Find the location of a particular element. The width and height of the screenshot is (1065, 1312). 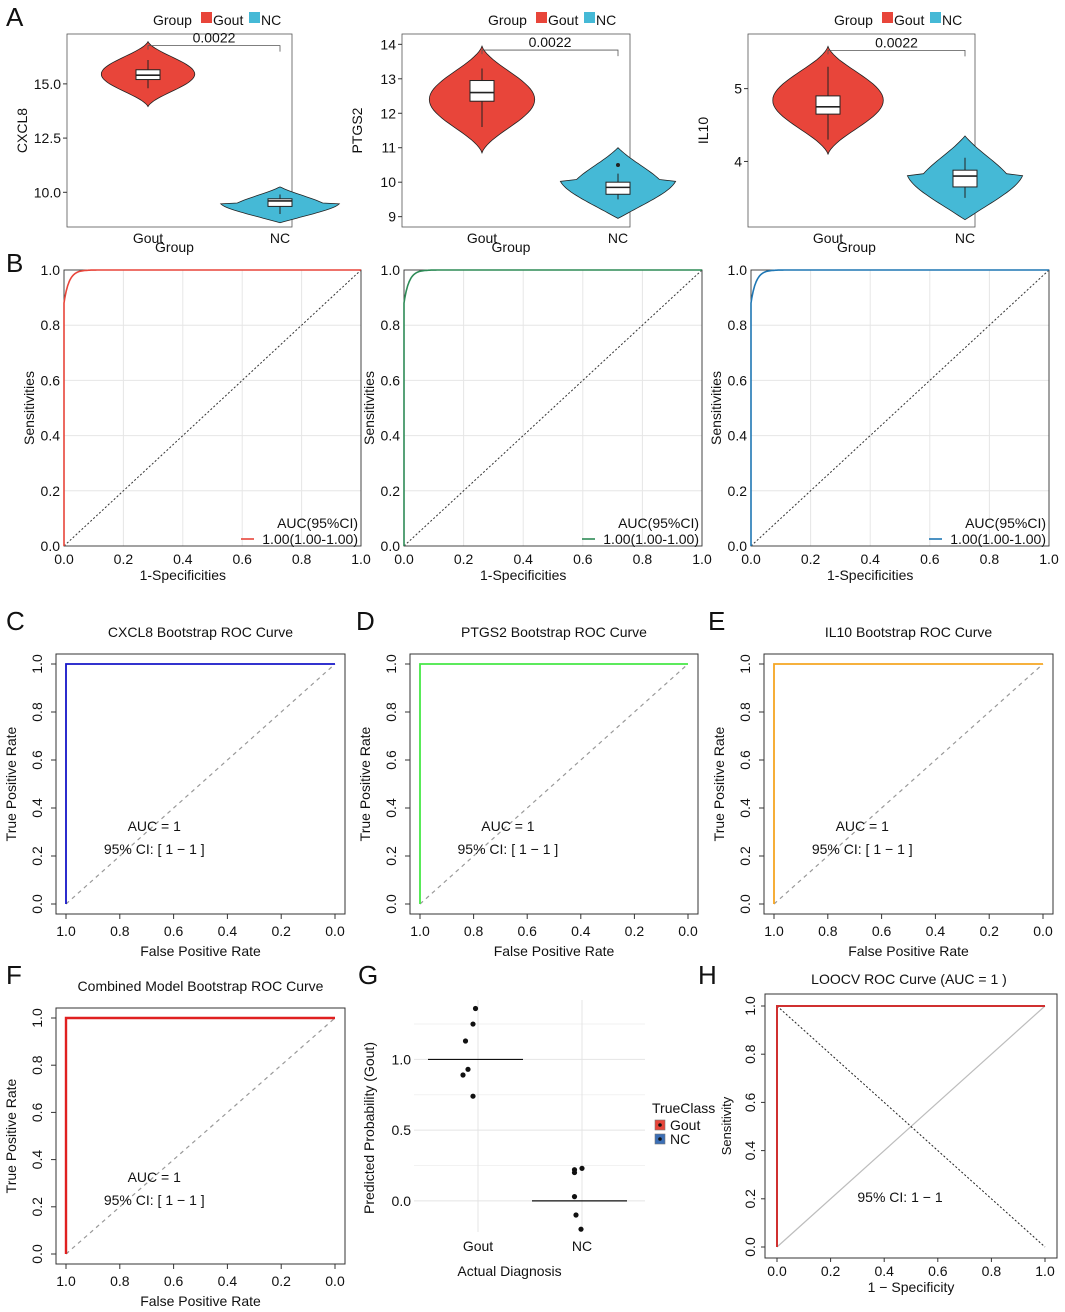

legend-label-nc: NC is located at coordinates (271, 20).